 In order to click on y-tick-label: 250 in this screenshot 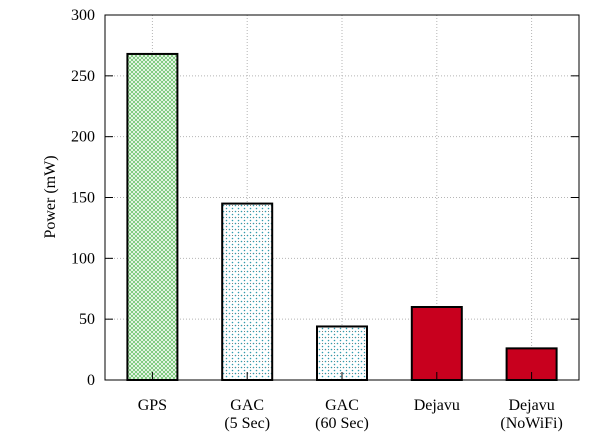, I will do `click(83, 76)`.